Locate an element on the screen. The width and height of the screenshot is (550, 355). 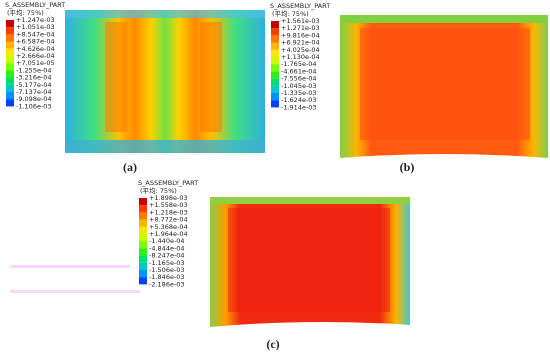
legend-label: +4.626e-04 is located at coordinates (35, 49).